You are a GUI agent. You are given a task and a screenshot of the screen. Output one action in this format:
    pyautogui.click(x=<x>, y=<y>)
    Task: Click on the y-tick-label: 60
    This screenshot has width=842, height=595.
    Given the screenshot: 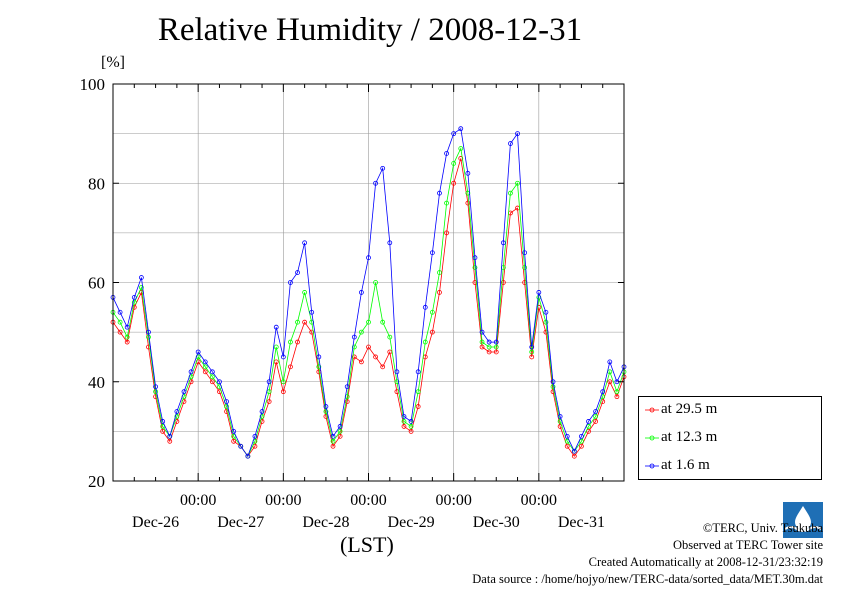 What is the action you would take?
    pyautogui.click(x=96, y=283)
    